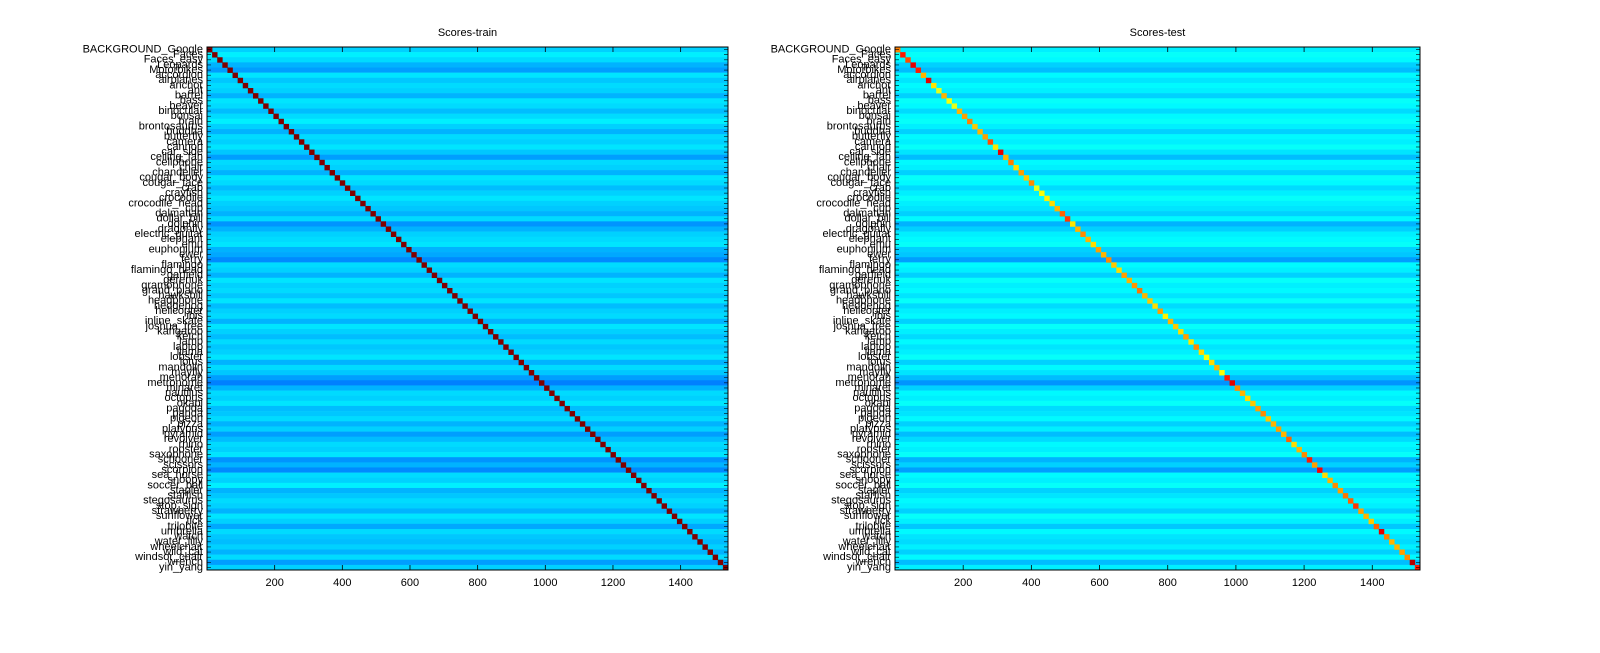  Describe the element at coordinates (187, 116) in the screenshot. I see `y-tick-label: bonsai` at that location.